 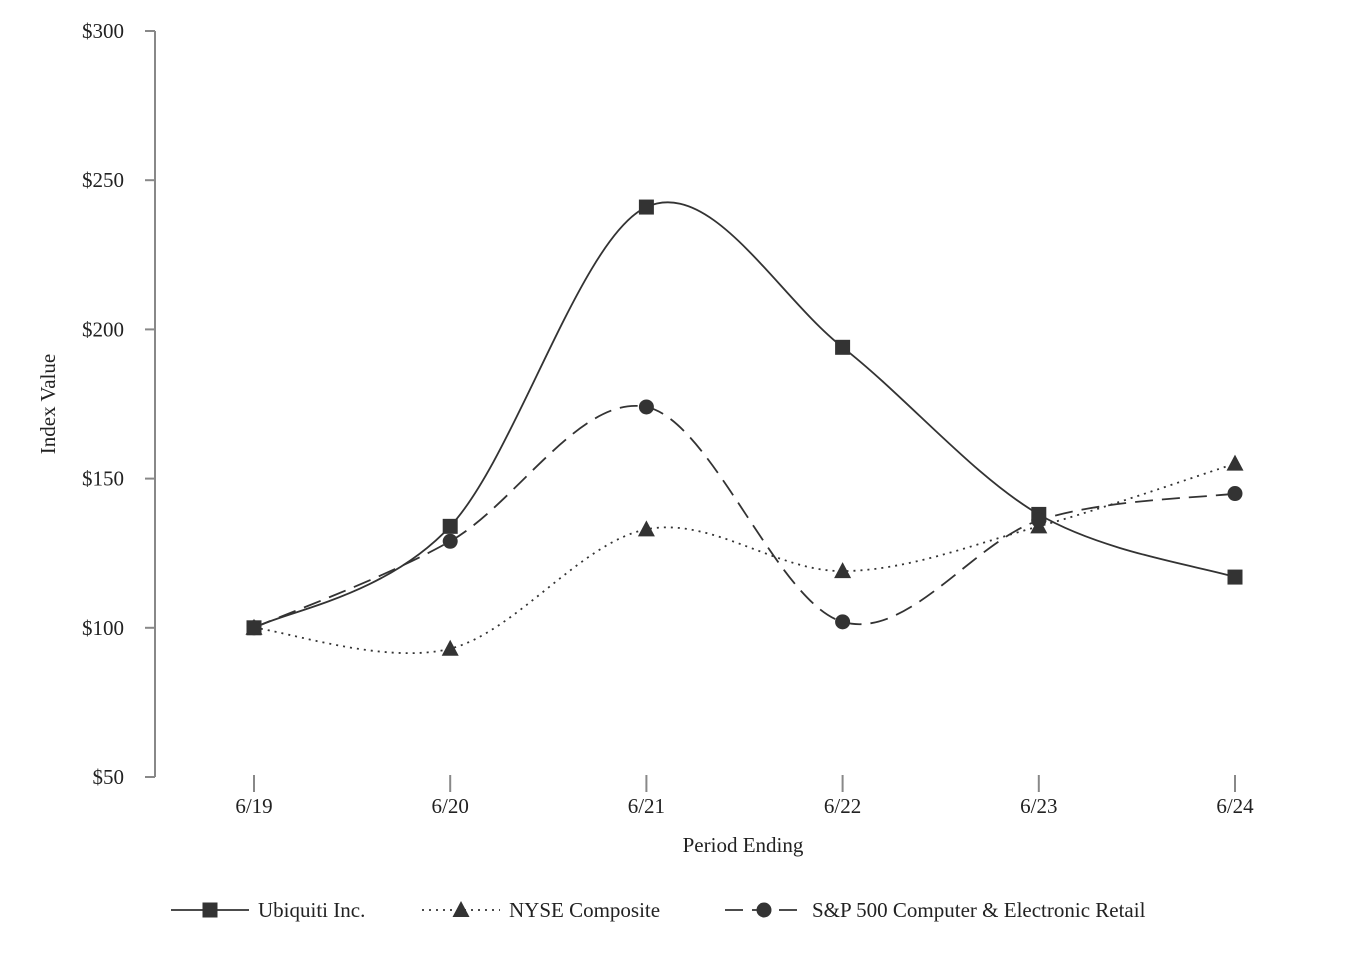 I want to click on legend-marker-circle, so click(x=764, y=910).